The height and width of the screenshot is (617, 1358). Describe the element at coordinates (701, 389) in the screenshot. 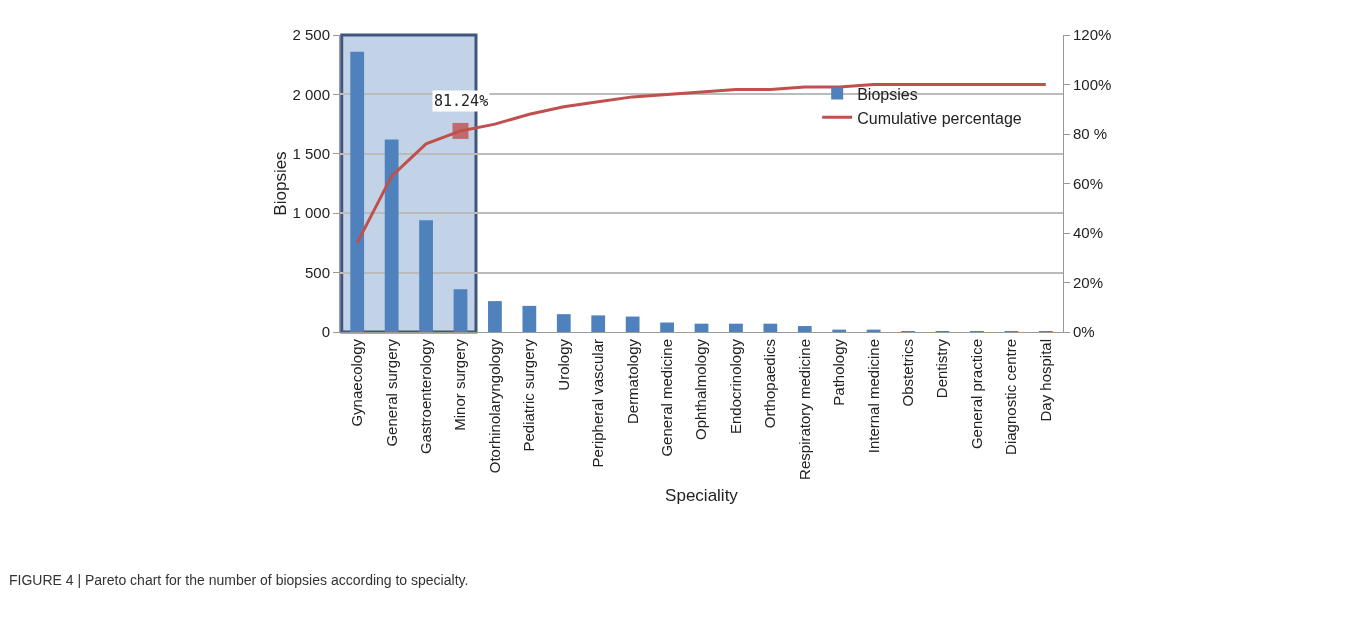

I see `x-tick-label: Ophthalmology` at that location.